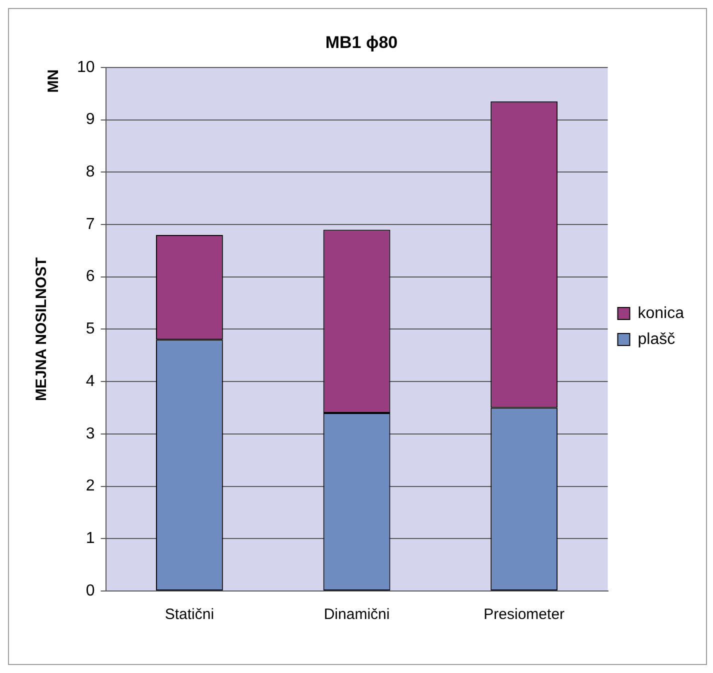 Image resolution: width=713 pixels, height=673 pixels. I want to click on y-axis-title: MEJNA NOSILNOST, so click(41, 329).